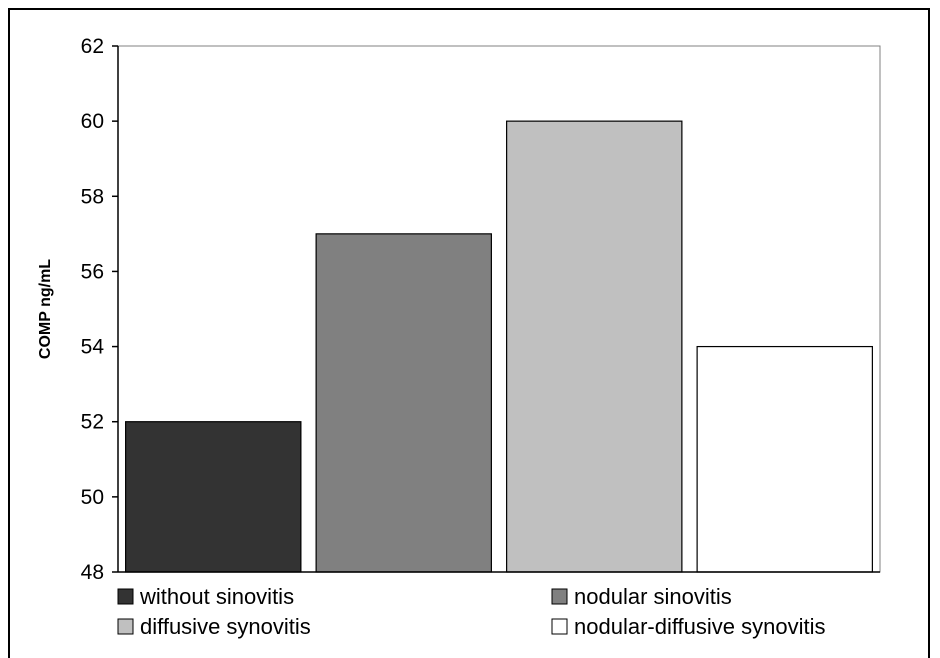 The width and height of the screenshot is (940, 658). I want to click on y-tick-label: 60, so click(92, 121).